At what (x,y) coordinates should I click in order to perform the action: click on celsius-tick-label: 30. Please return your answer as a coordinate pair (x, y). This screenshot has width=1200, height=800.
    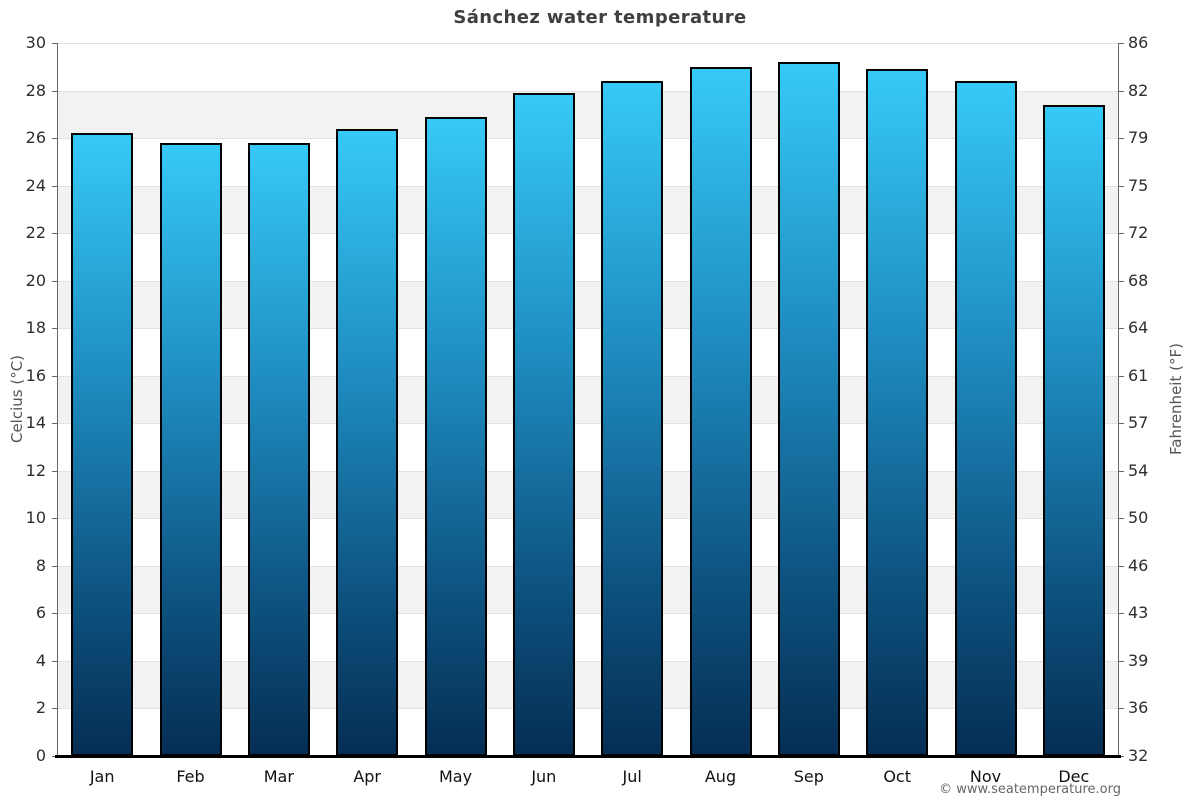
    Looking at the image, I should click on (35, 42).